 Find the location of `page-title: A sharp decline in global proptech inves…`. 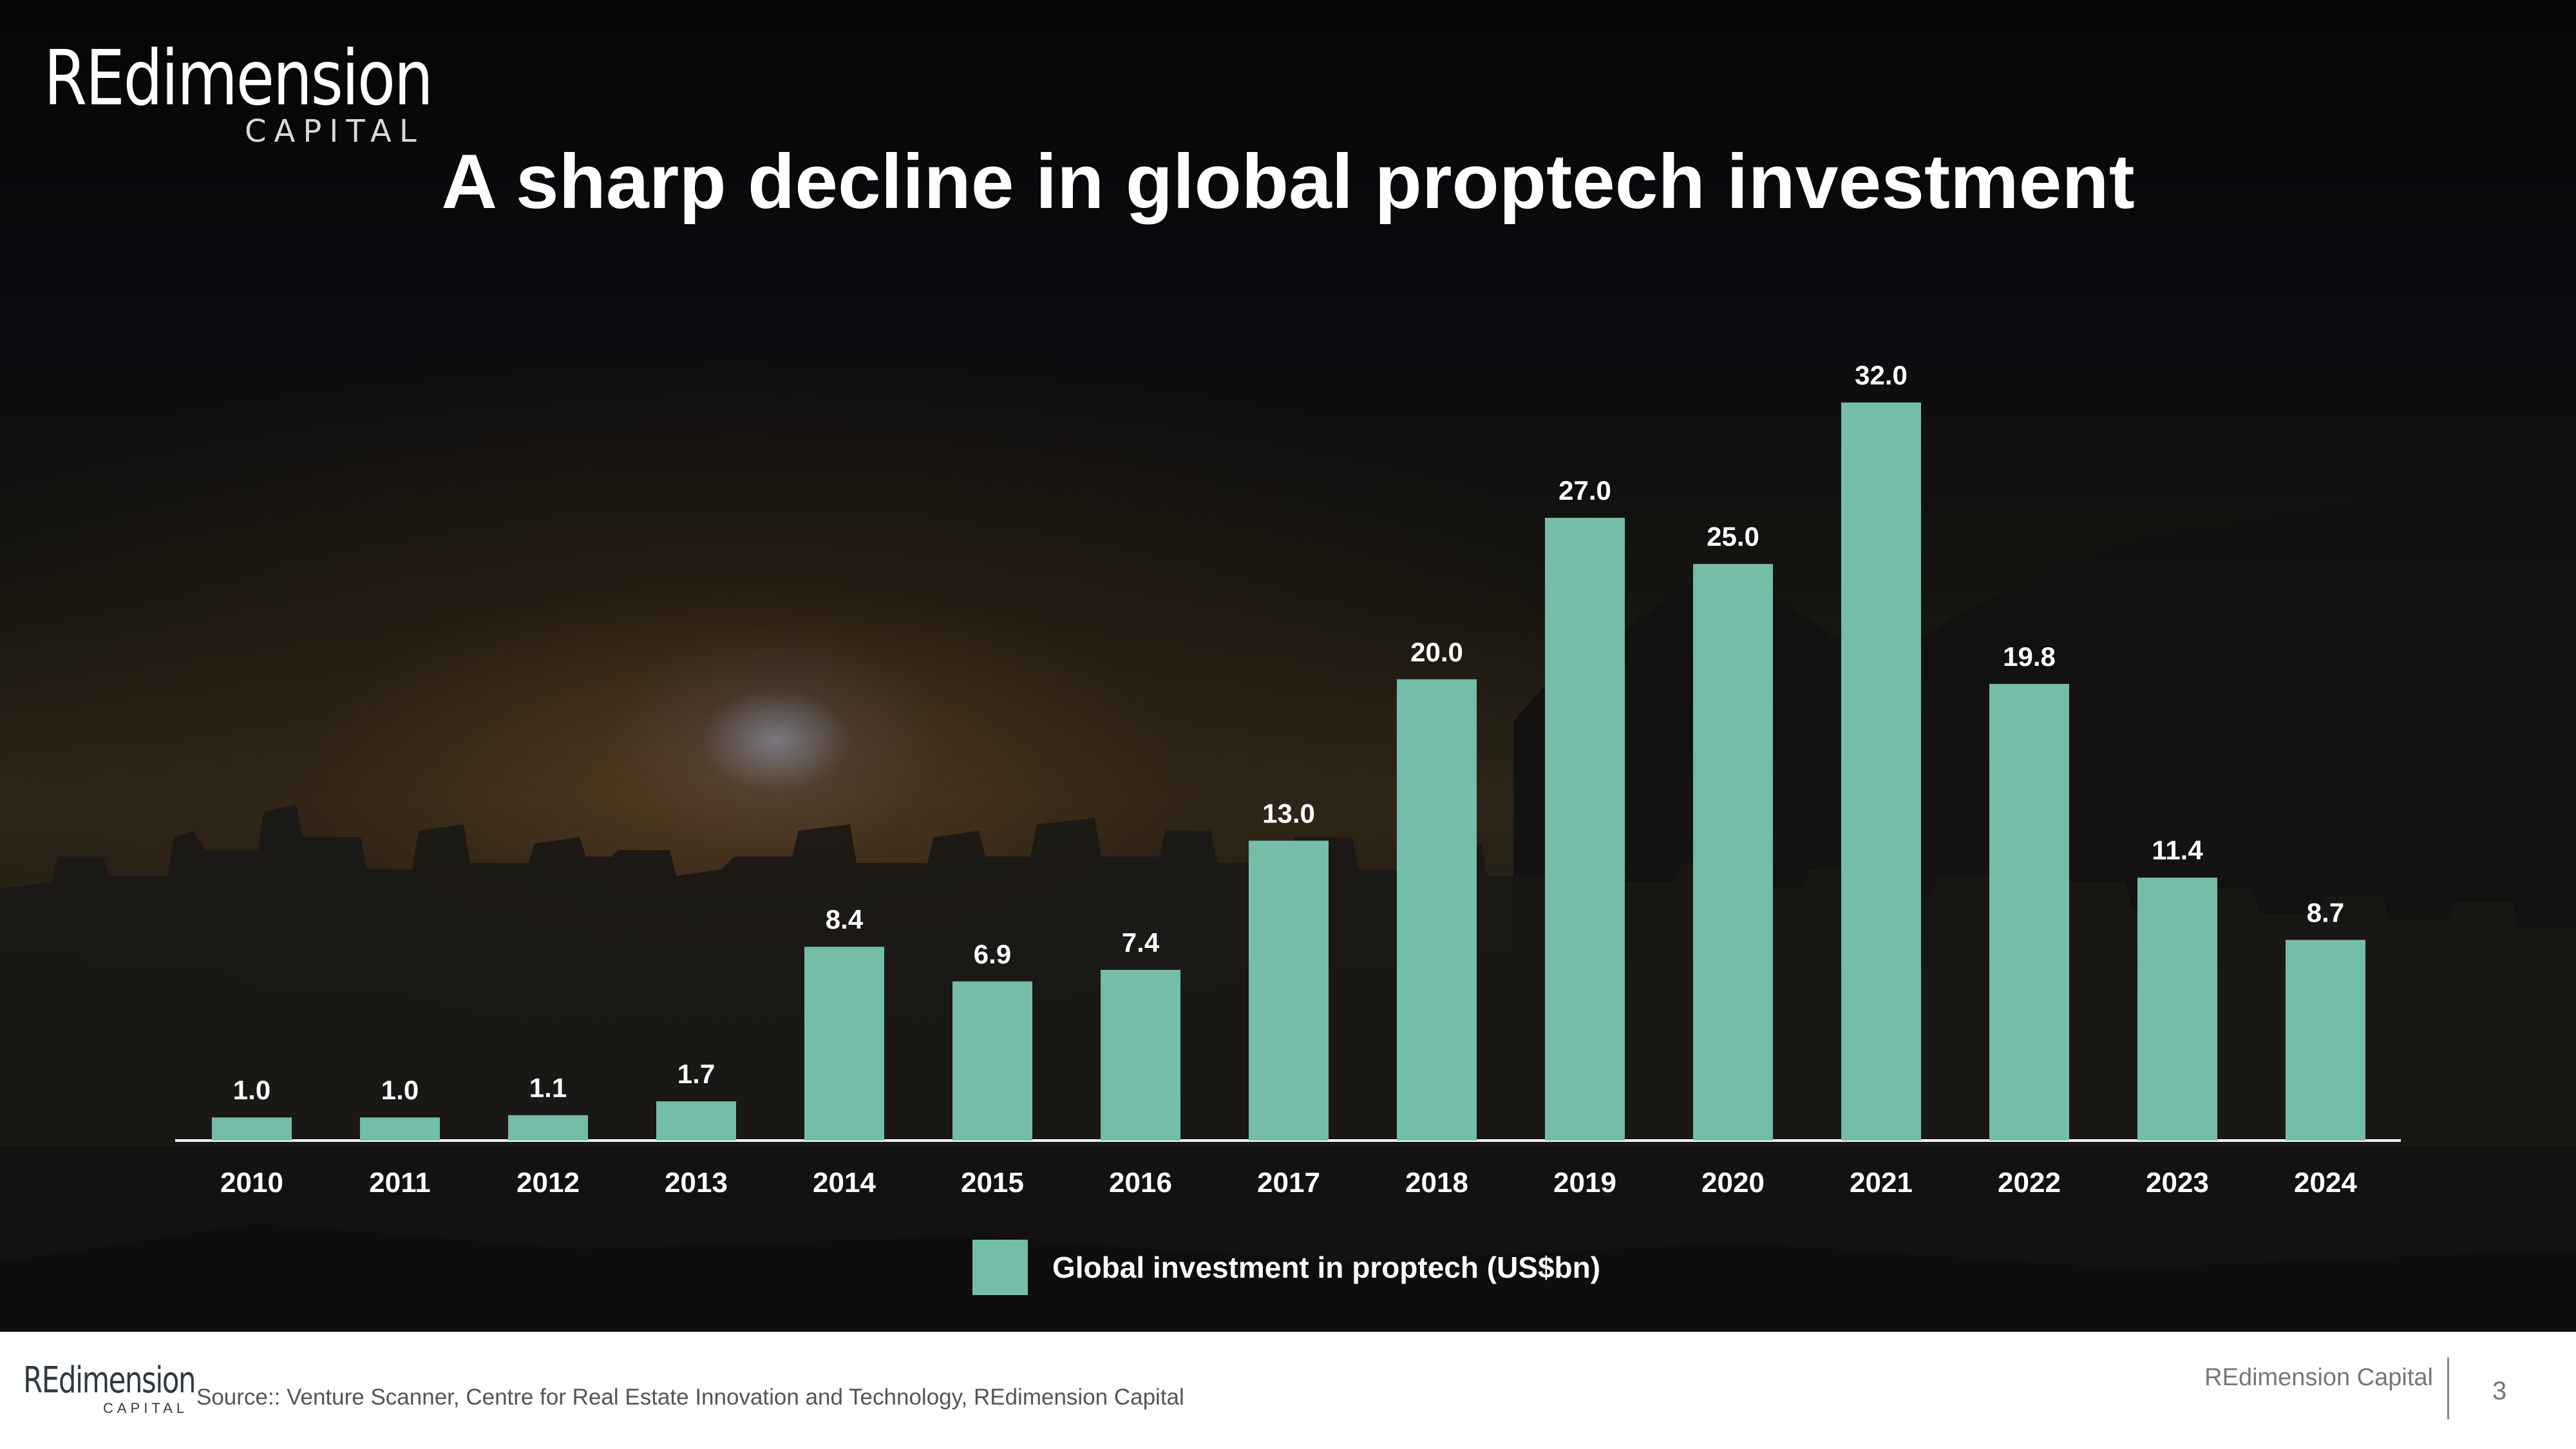

page-title: A sharp decline in global proptech inves… is located at coordinates (1288, 182).